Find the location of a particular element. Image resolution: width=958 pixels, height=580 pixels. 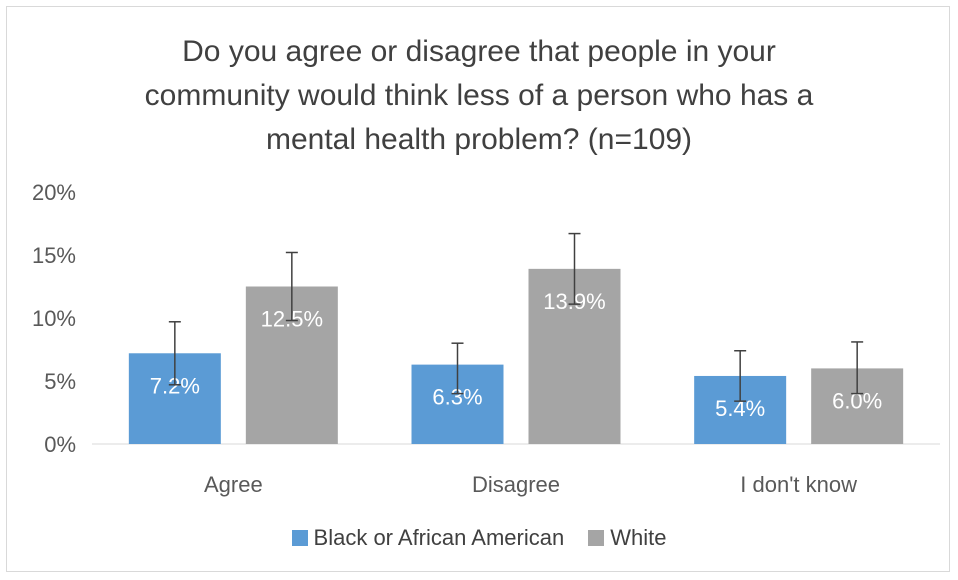

y-tick-label: 20% is located at coordinates (54, 192).